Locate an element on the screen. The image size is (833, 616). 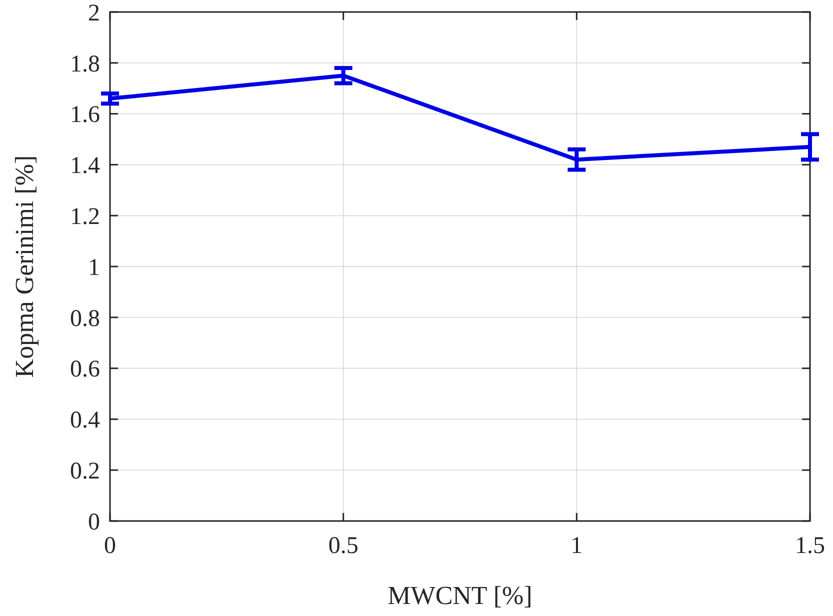
y-tick-label: 0.2 is located at coordinates (85, 471).